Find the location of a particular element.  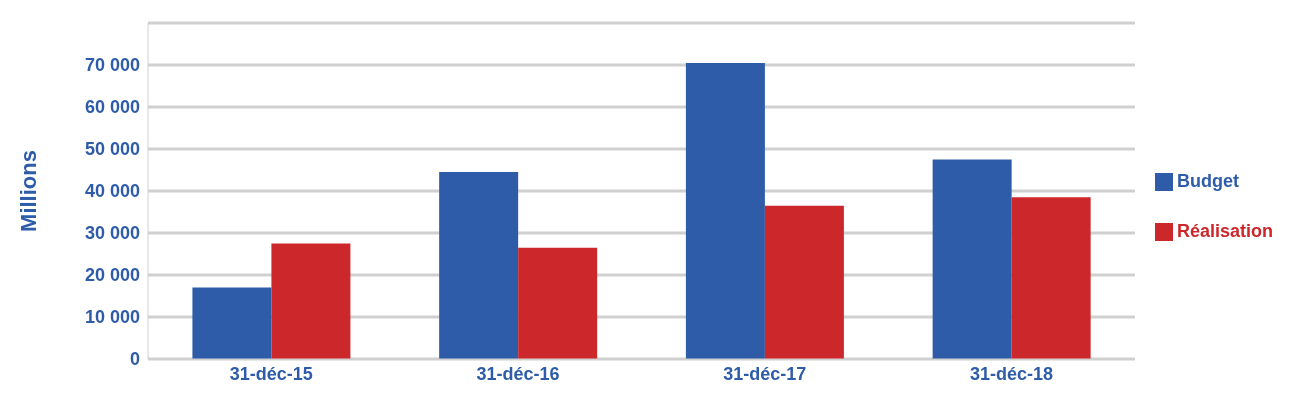

legend-label: Réalisation is located at coordinates (1224, 231).